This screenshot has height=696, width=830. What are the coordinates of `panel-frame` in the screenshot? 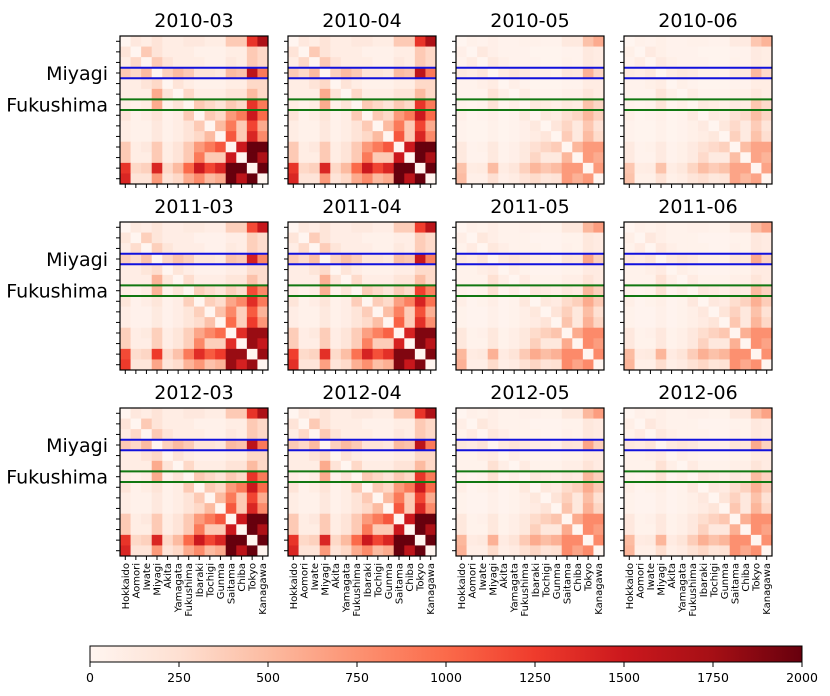 It's located at (698, 482).